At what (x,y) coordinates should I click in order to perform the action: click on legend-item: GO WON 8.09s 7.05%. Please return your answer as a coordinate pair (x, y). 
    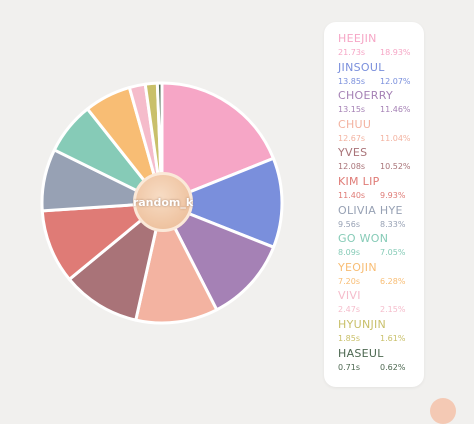
    Looking at the image, I should click on (381, 245).